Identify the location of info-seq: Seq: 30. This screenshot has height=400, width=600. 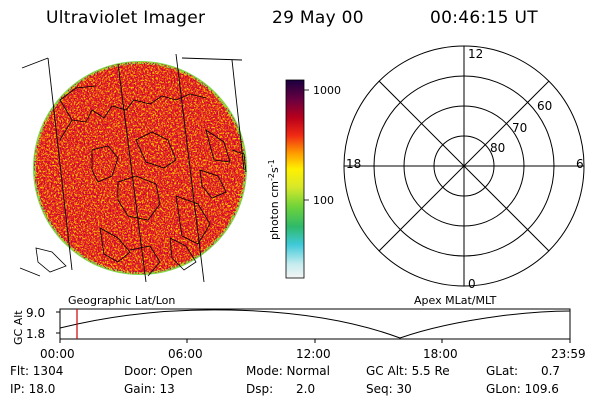
(389, 389).